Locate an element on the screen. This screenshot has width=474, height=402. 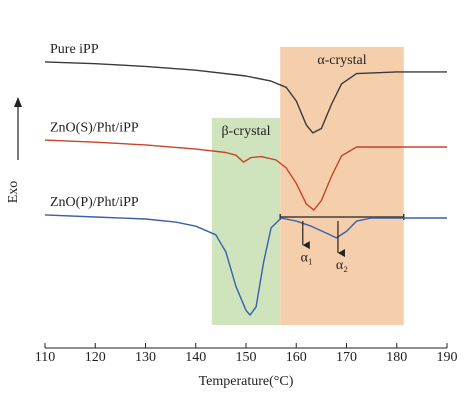
region is located at coordinates (246, 221).